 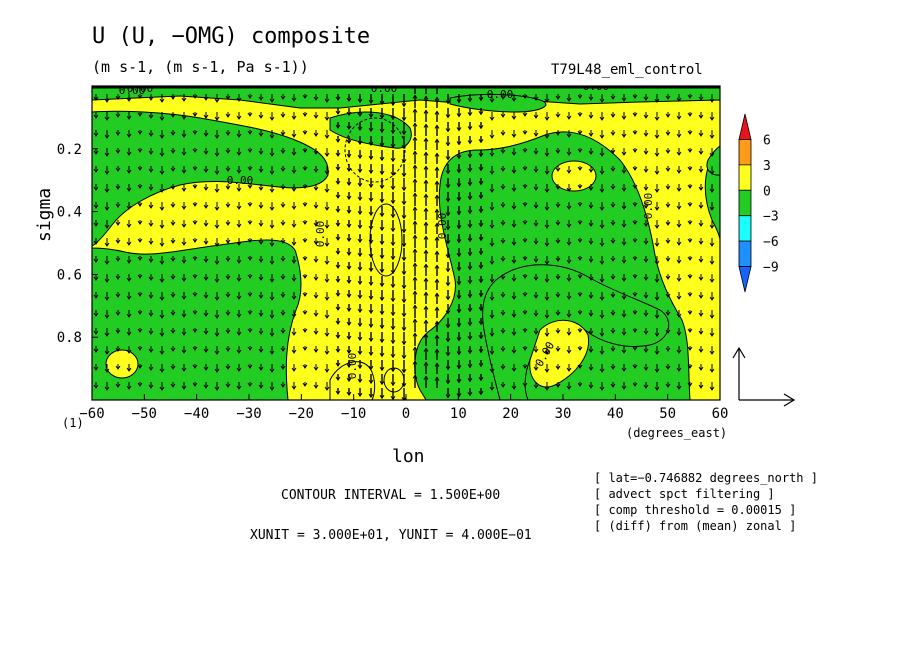 What do you see at coordinates (677, 433) in the screenshot?
I see `x-axis-units: (degrees_east)` at bounding box center [677, 433].